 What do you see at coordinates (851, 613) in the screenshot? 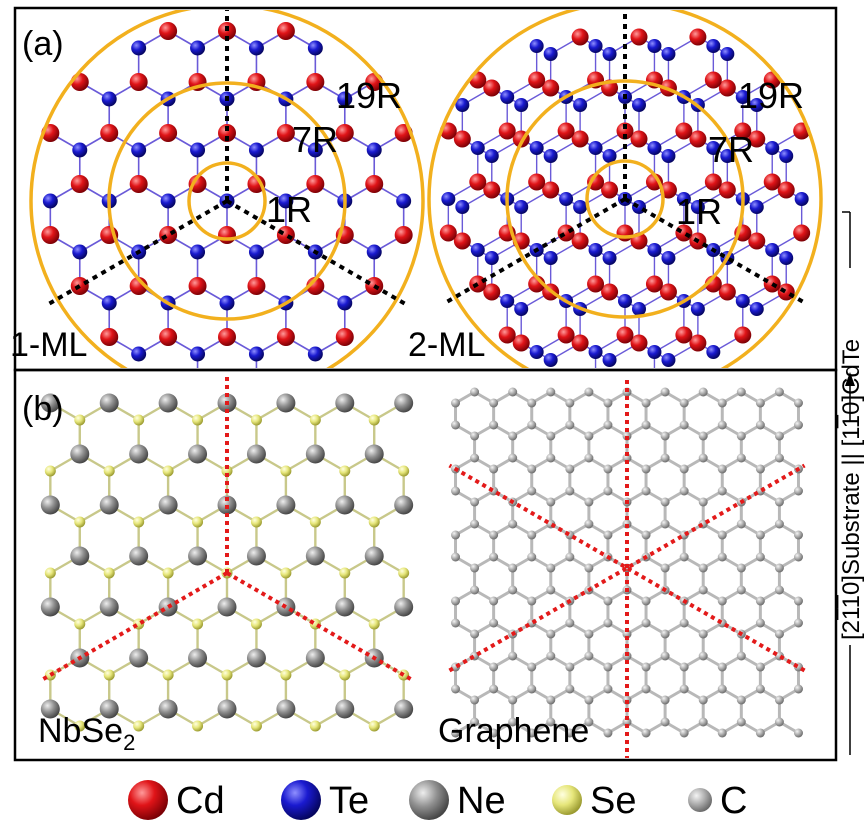
I see `bar-digit-1: 1` at bounding box center [851, 613].